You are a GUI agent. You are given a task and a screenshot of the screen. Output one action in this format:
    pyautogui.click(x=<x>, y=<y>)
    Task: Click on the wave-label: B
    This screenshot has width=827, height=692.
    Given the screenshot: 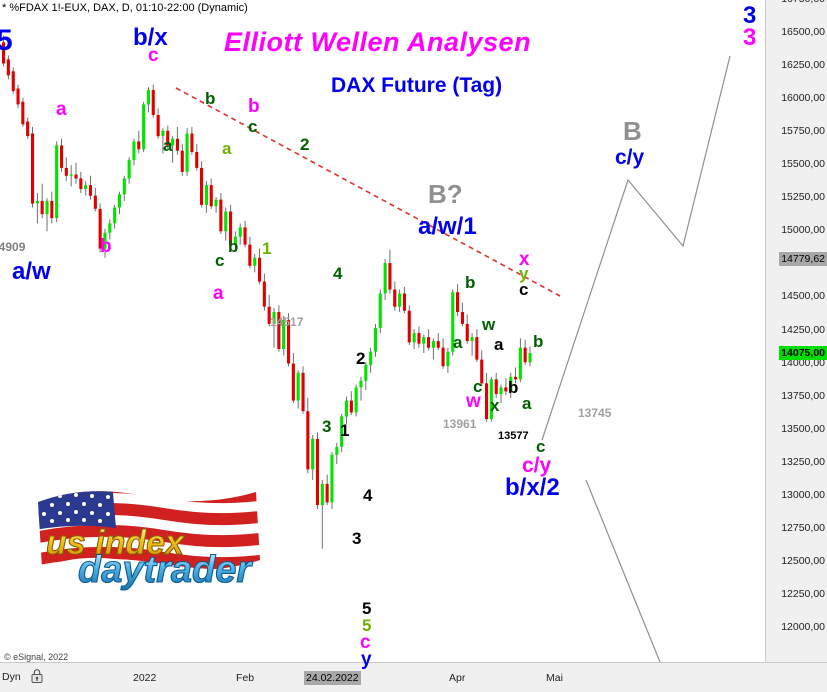 What is the action you would take?
    pyautogui.click(x=632, y=131)
    